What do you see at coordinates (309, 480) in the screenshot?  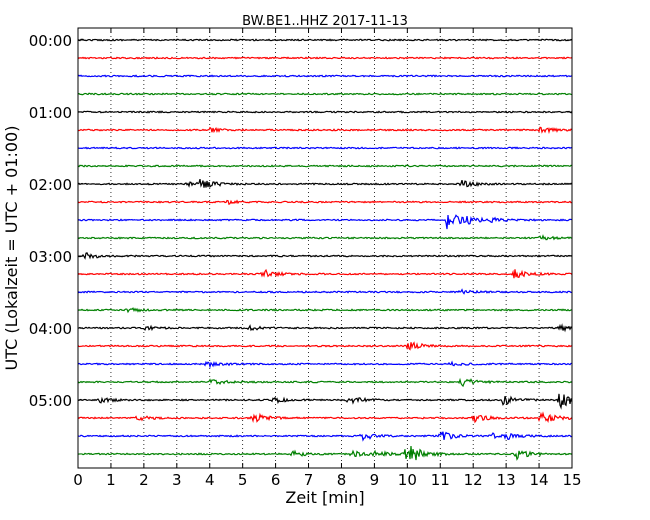 I see `x-tick-label: 7` at bounding box center [309, 480].